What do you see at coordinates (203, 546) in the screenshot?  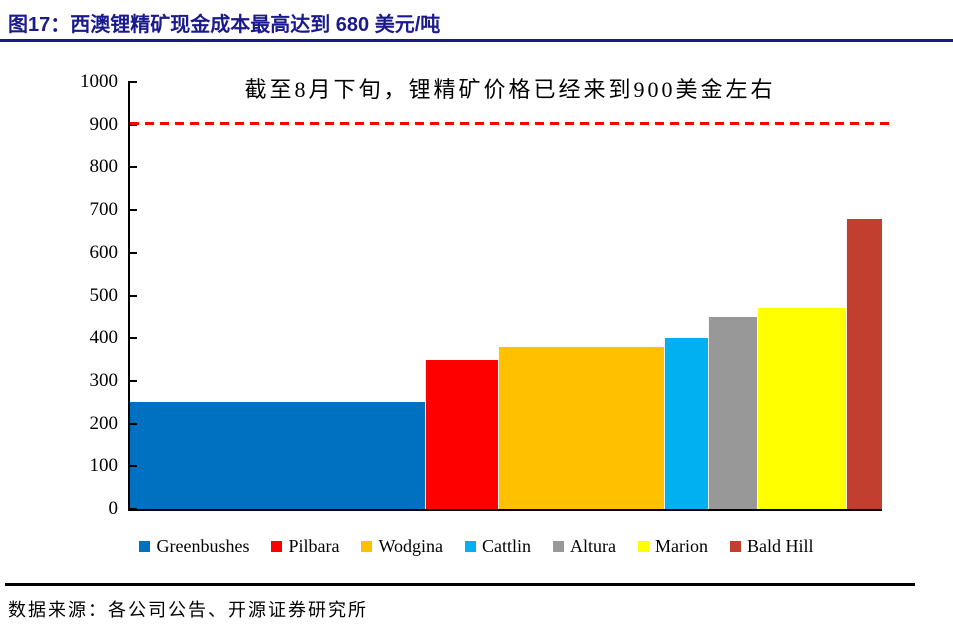 I see `legend-label-greenbushes: Greenbushes` at bounding box center [203, 546].